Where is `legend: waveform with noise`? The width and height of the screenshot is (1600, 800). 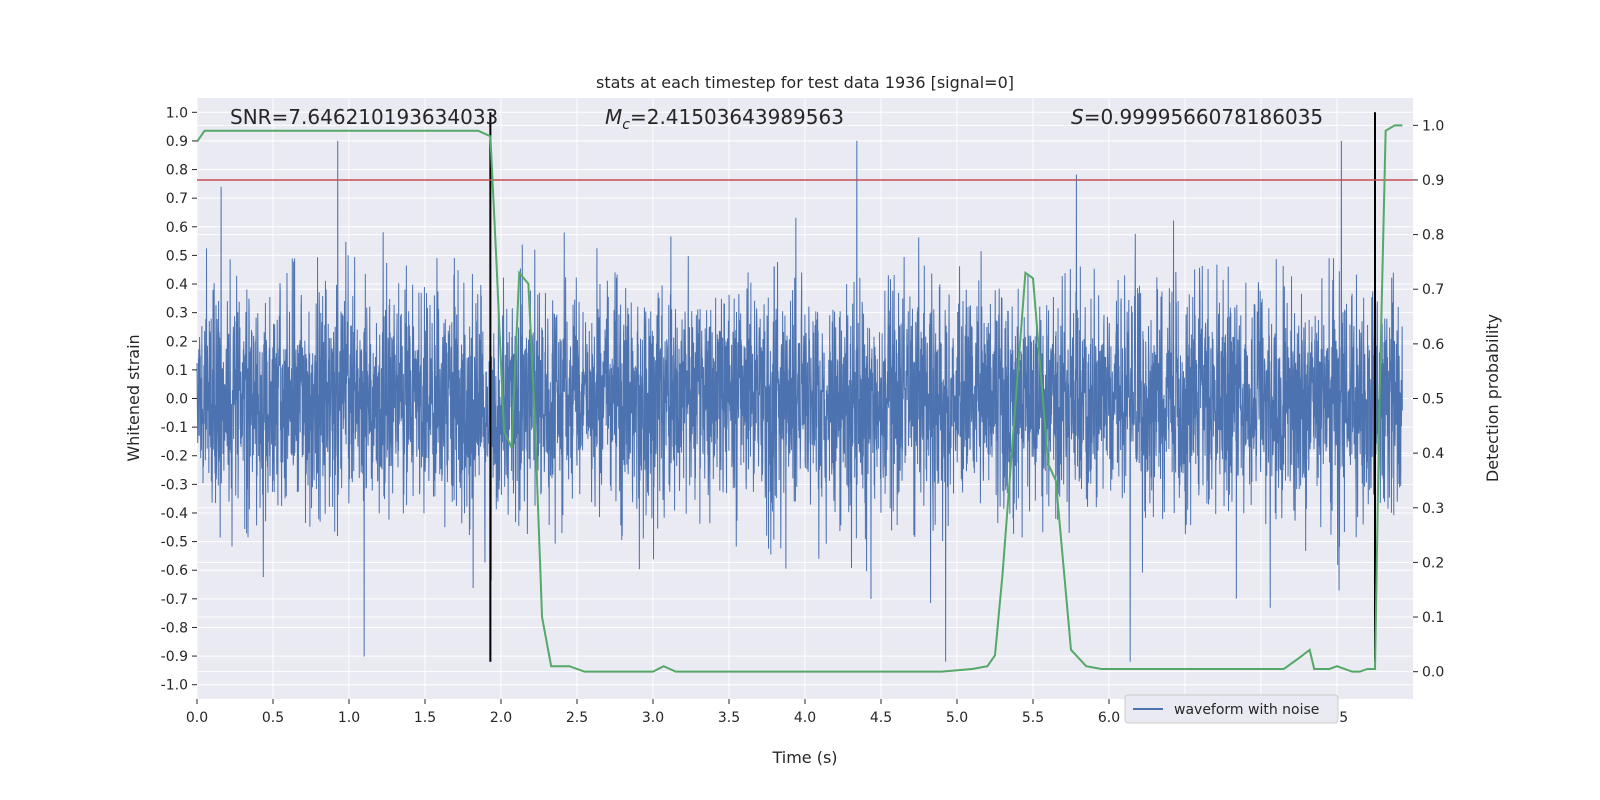
legend: waveform with noise is located at coordinates (1231, 709).